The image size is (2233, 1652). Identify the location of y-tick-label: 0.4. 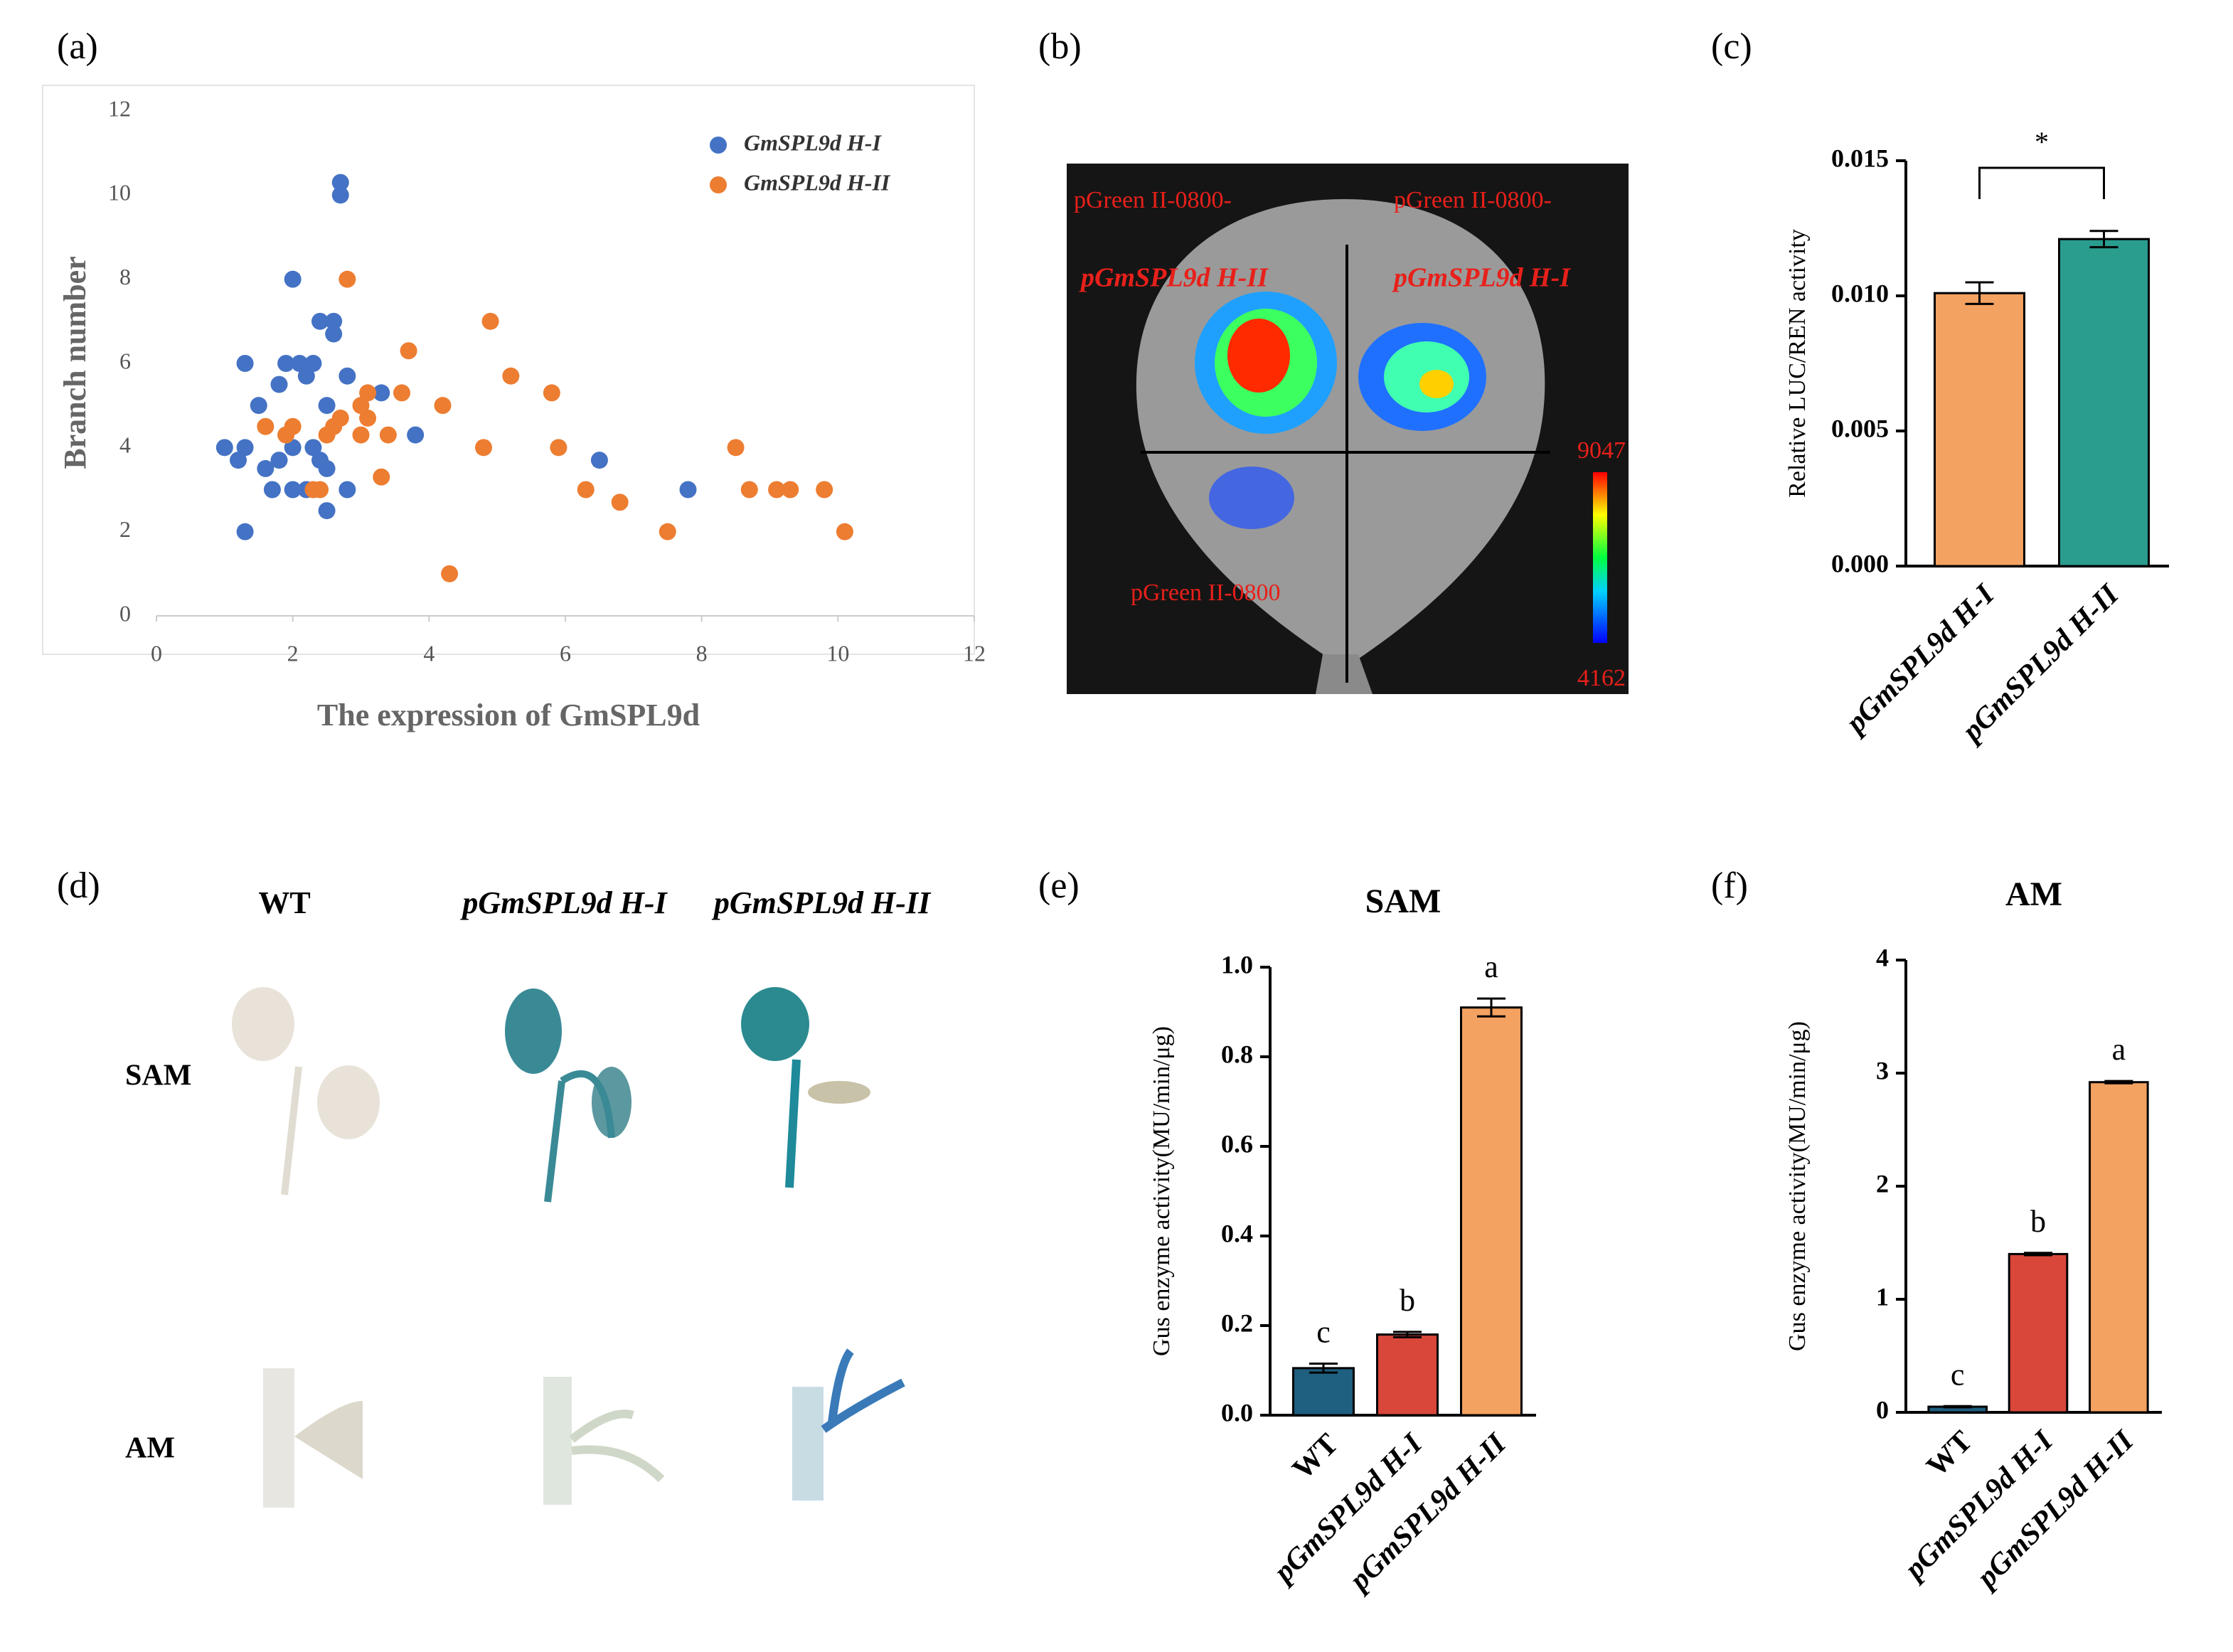
(1237, 1233).